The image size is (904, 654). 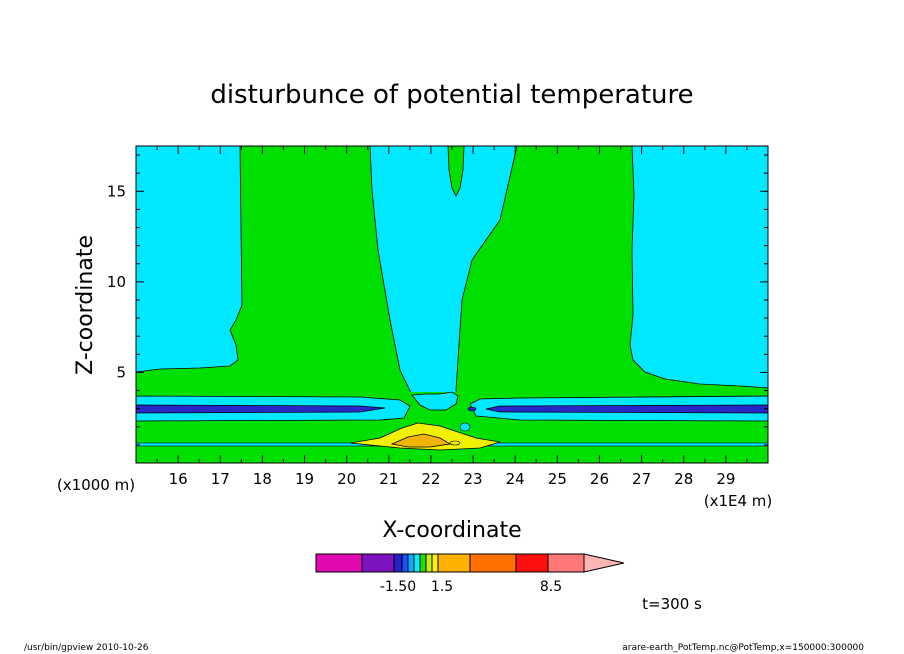 I want to click on colorbar-extension, so click(x=604, y=563).